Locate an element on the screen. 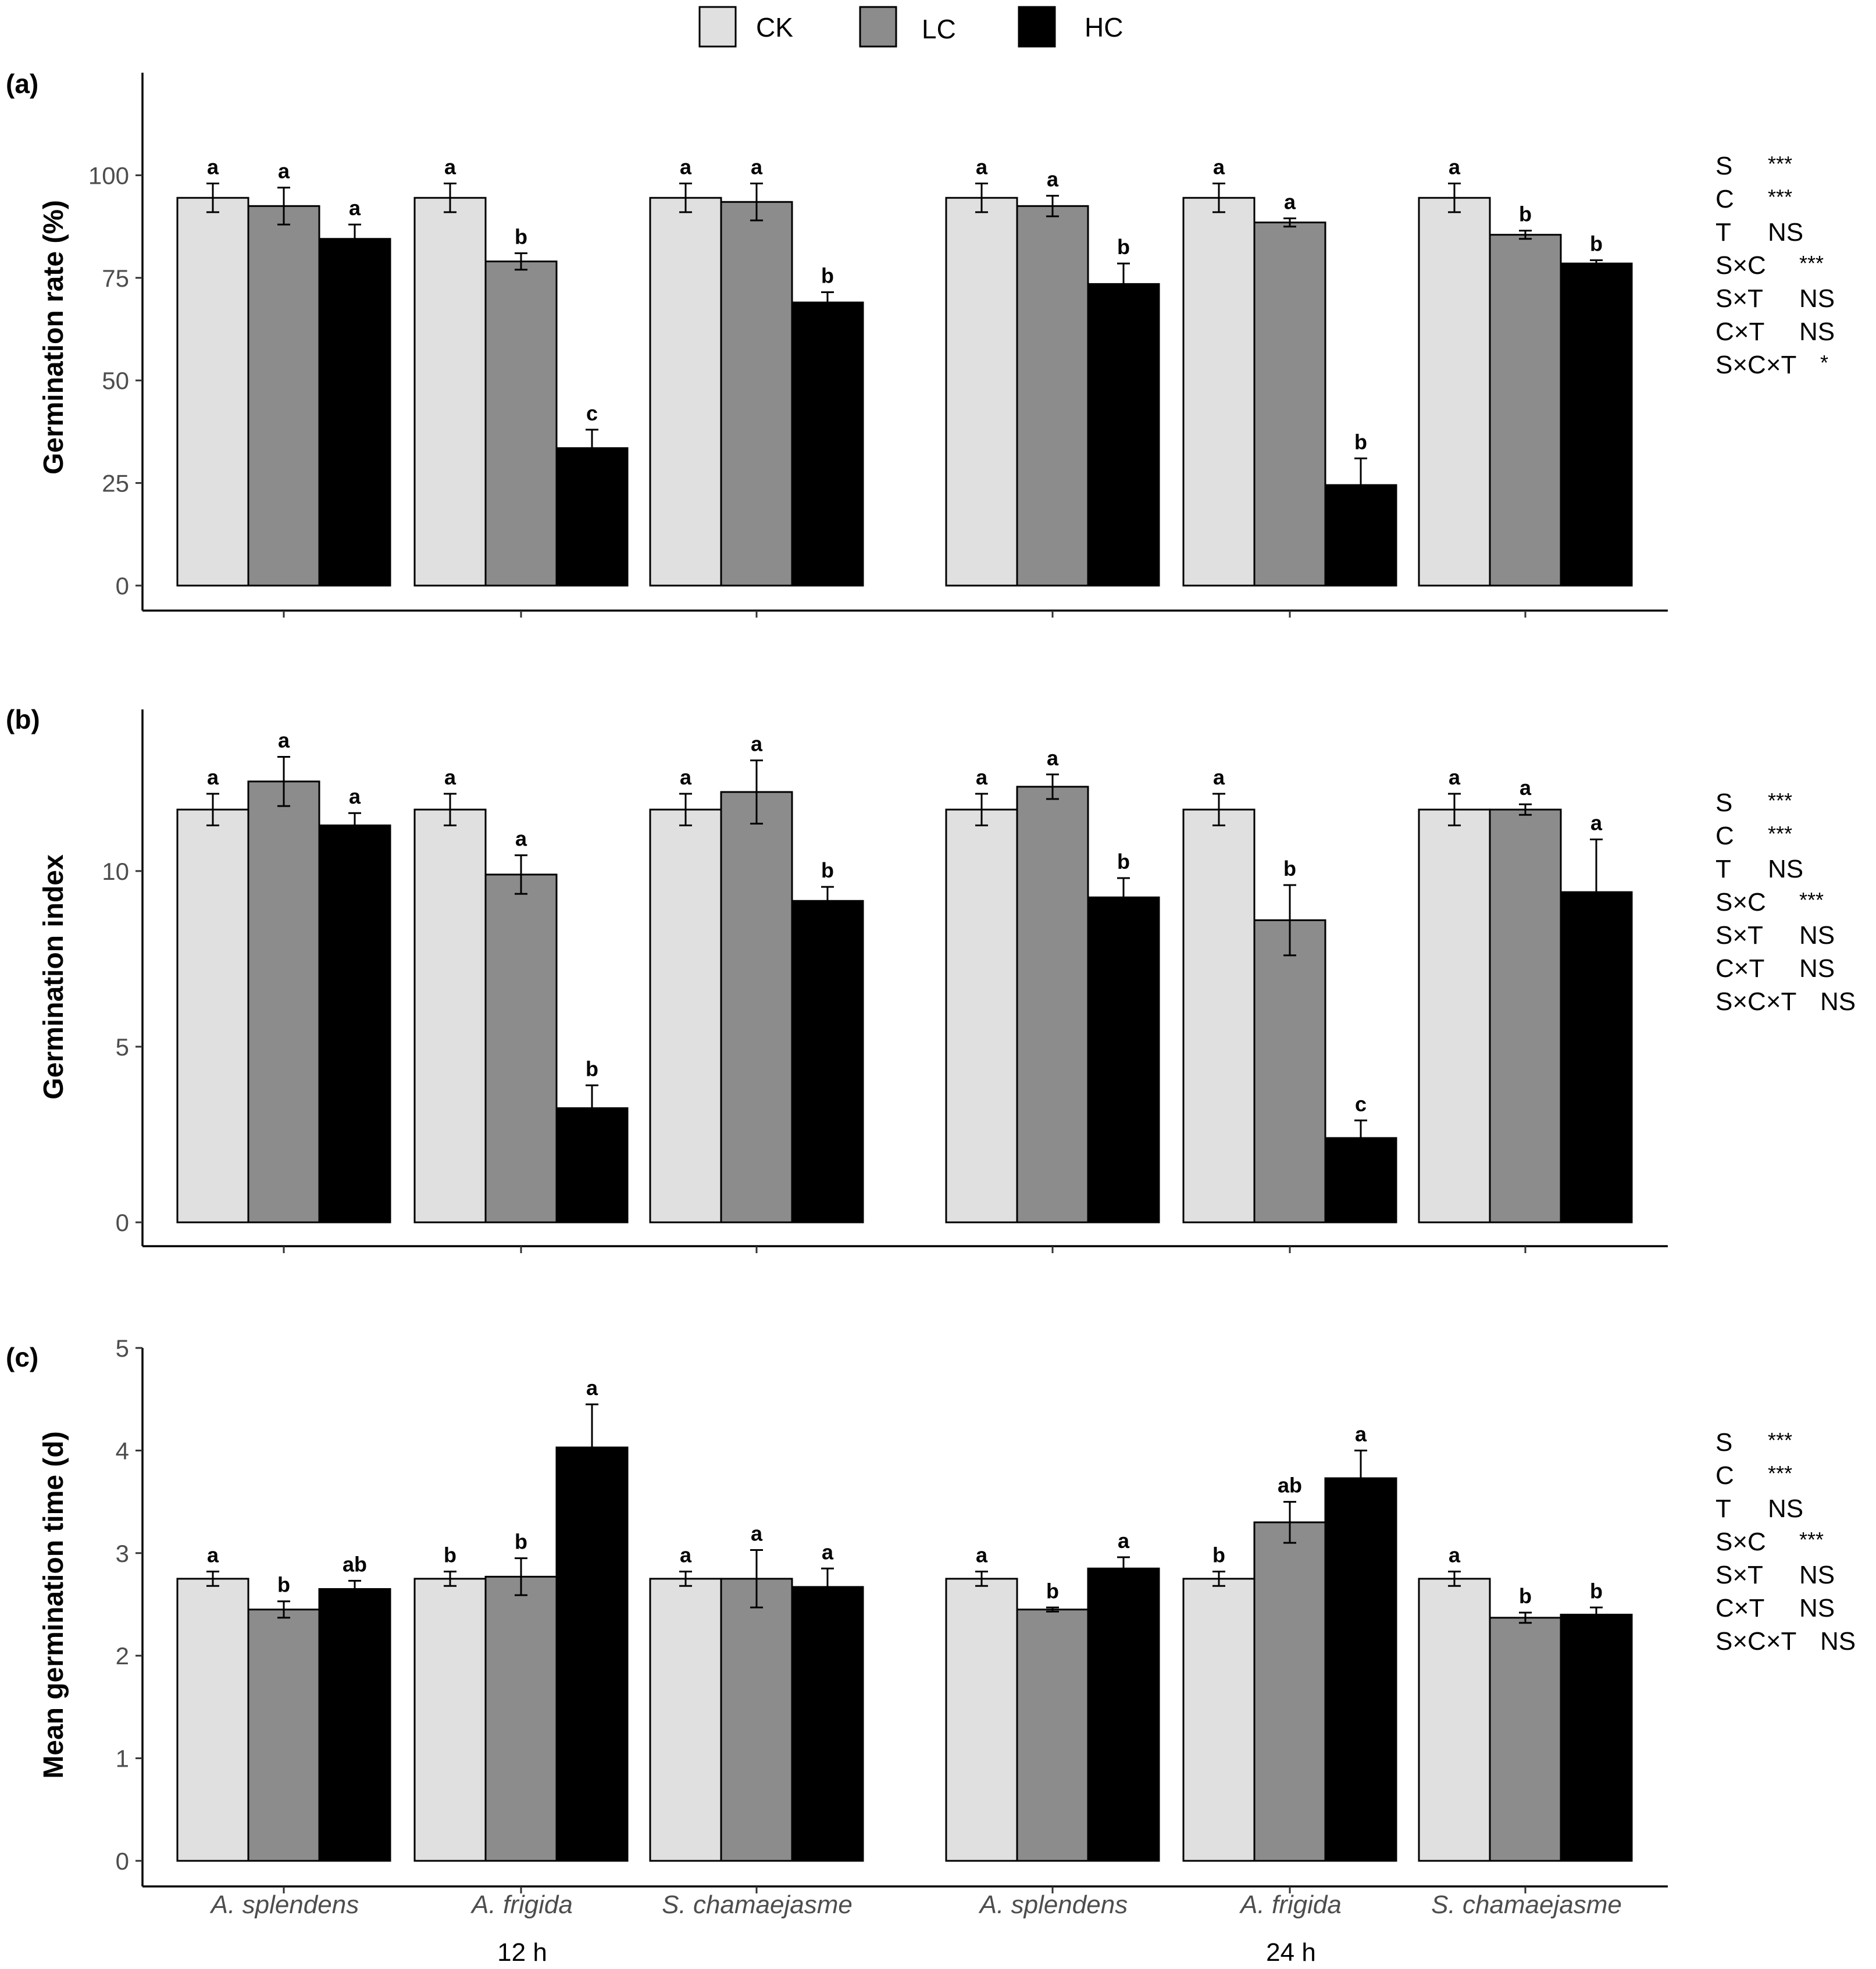  y-axis-label: Germination index is located at coordinates (53, 977).